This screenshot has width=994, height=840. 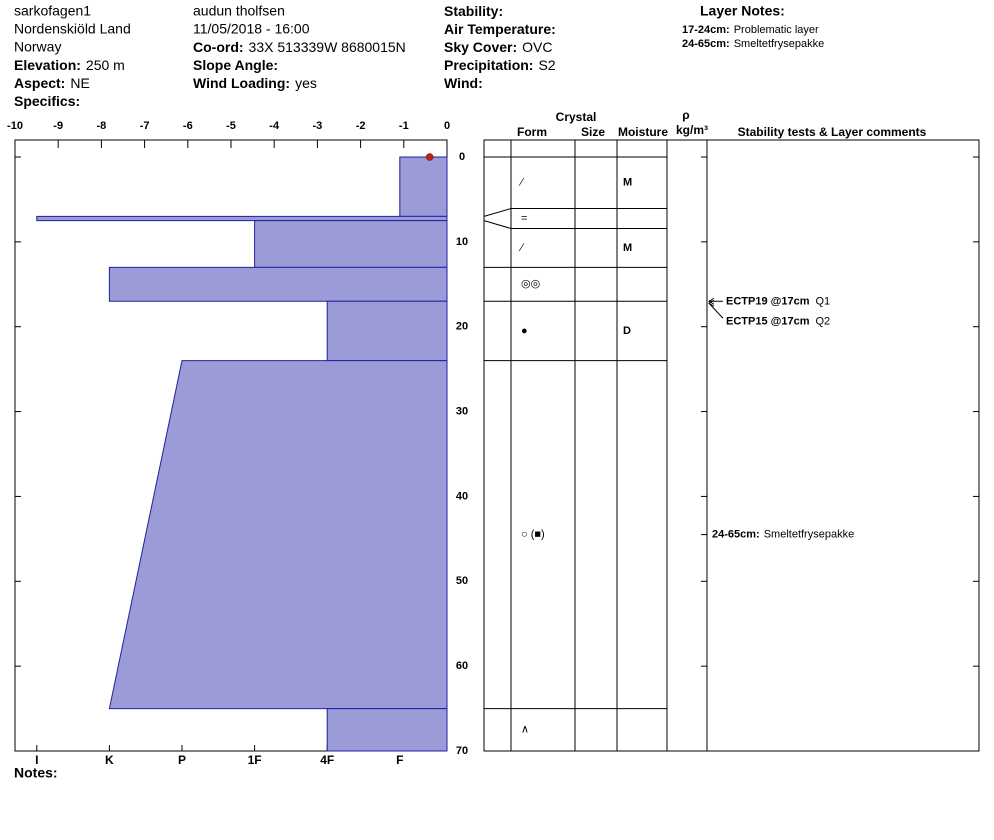 What do you see at coordinates (36, 760) in the screenshot?
I see `hardness-tick-label: I` at bounding box center [36, 760].